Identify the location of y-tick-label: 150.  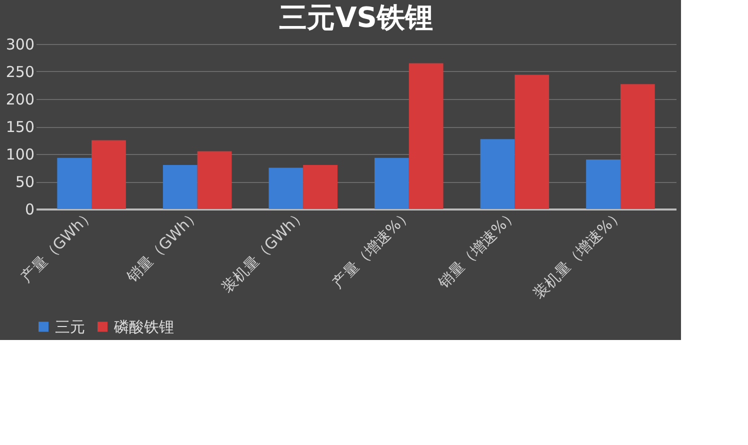
(20, 127).